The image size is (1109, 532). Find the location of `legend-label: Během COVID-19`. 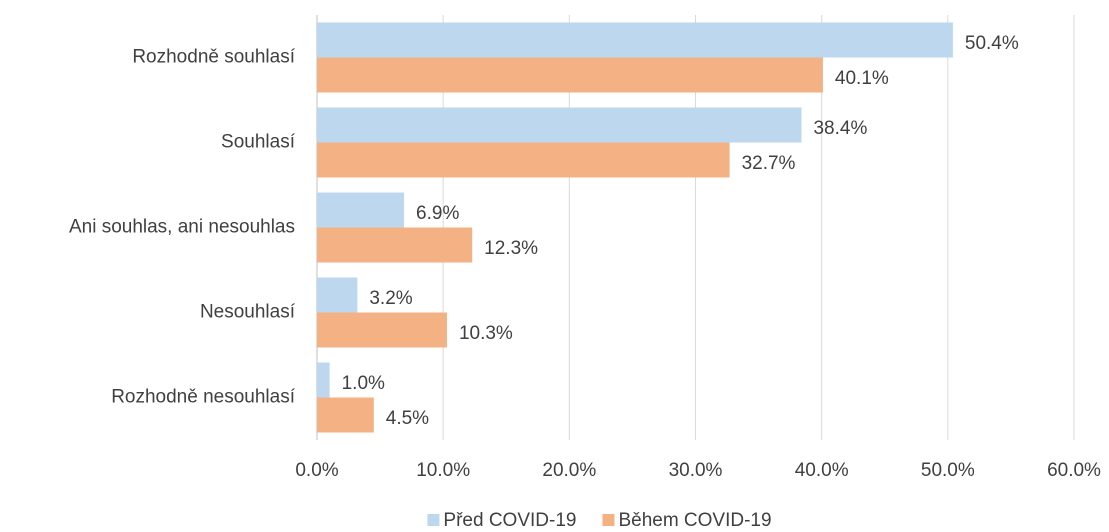

legend-label: Během COVID-19 is located at coordinates (694, 520).